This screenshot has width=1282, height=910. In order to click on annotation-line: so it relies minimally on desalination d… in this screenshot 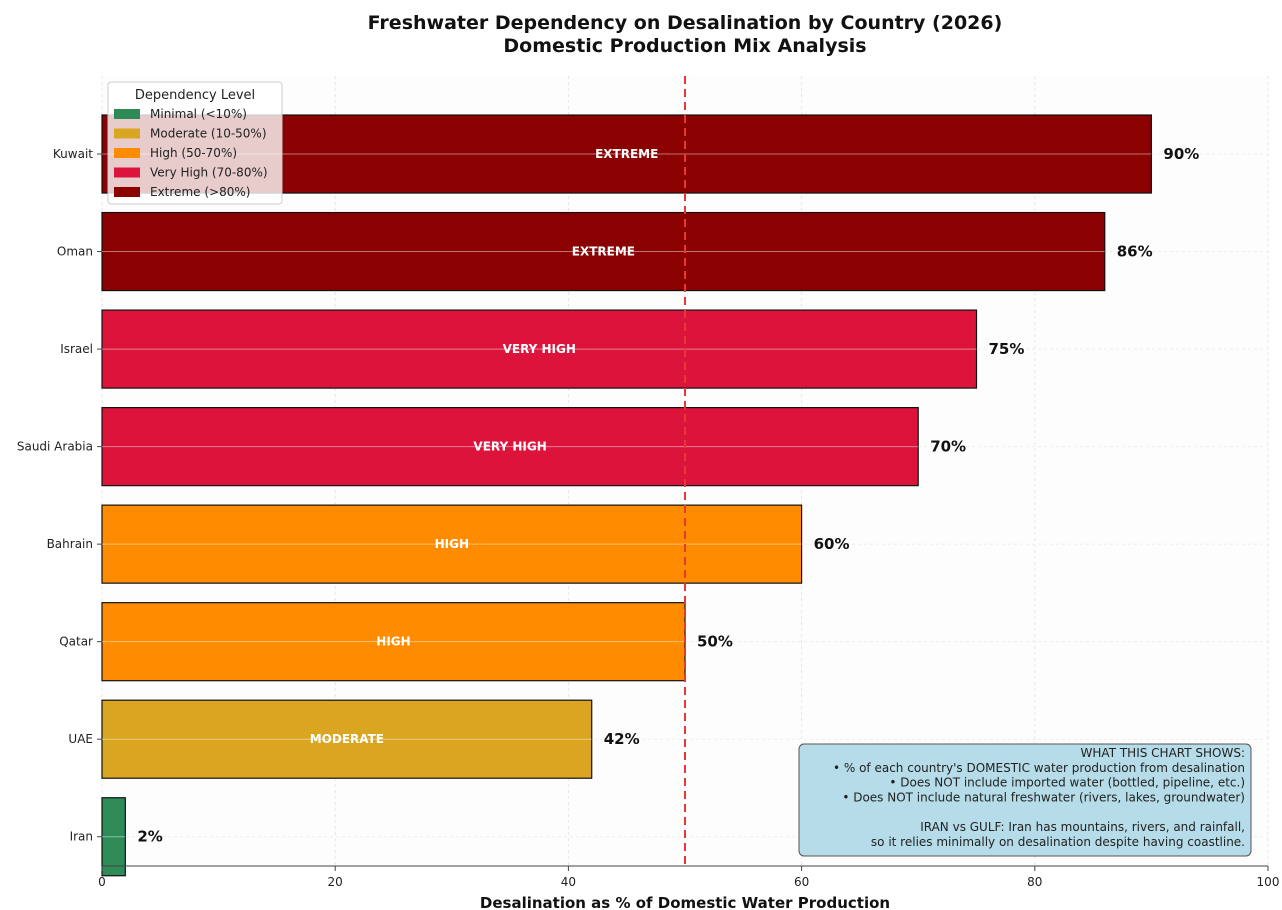, I will do `click(1058, 842)`.